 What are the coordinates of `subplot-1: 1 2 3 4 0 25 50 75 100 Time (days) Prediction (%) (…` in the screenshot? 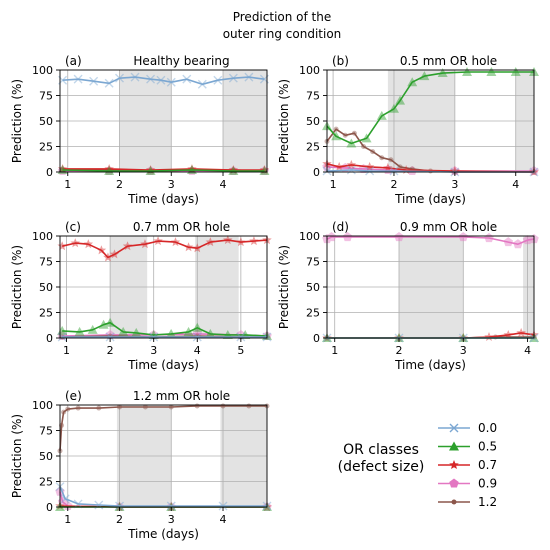 It's located at (140, 130).